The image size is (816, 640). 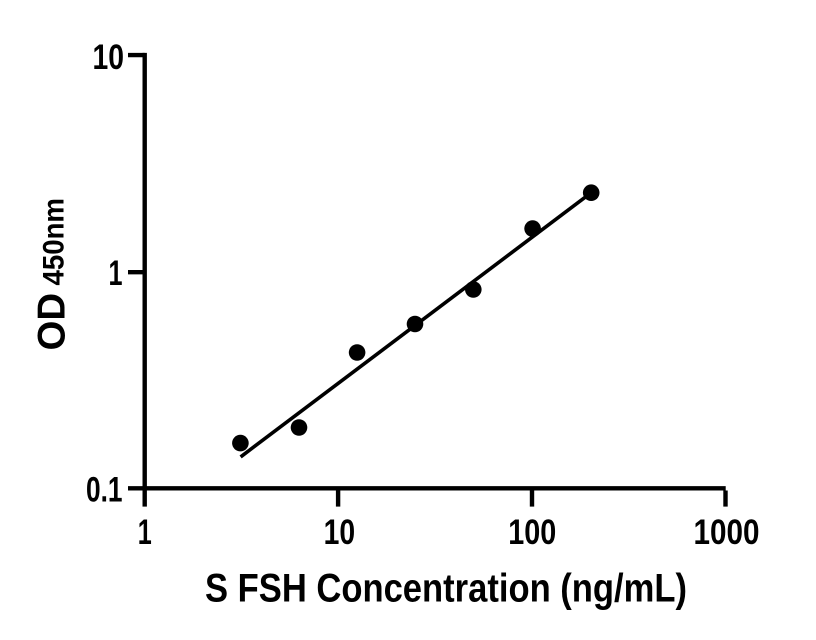 I want to click on svg-text: 0.1, so click(x=104, y=489).